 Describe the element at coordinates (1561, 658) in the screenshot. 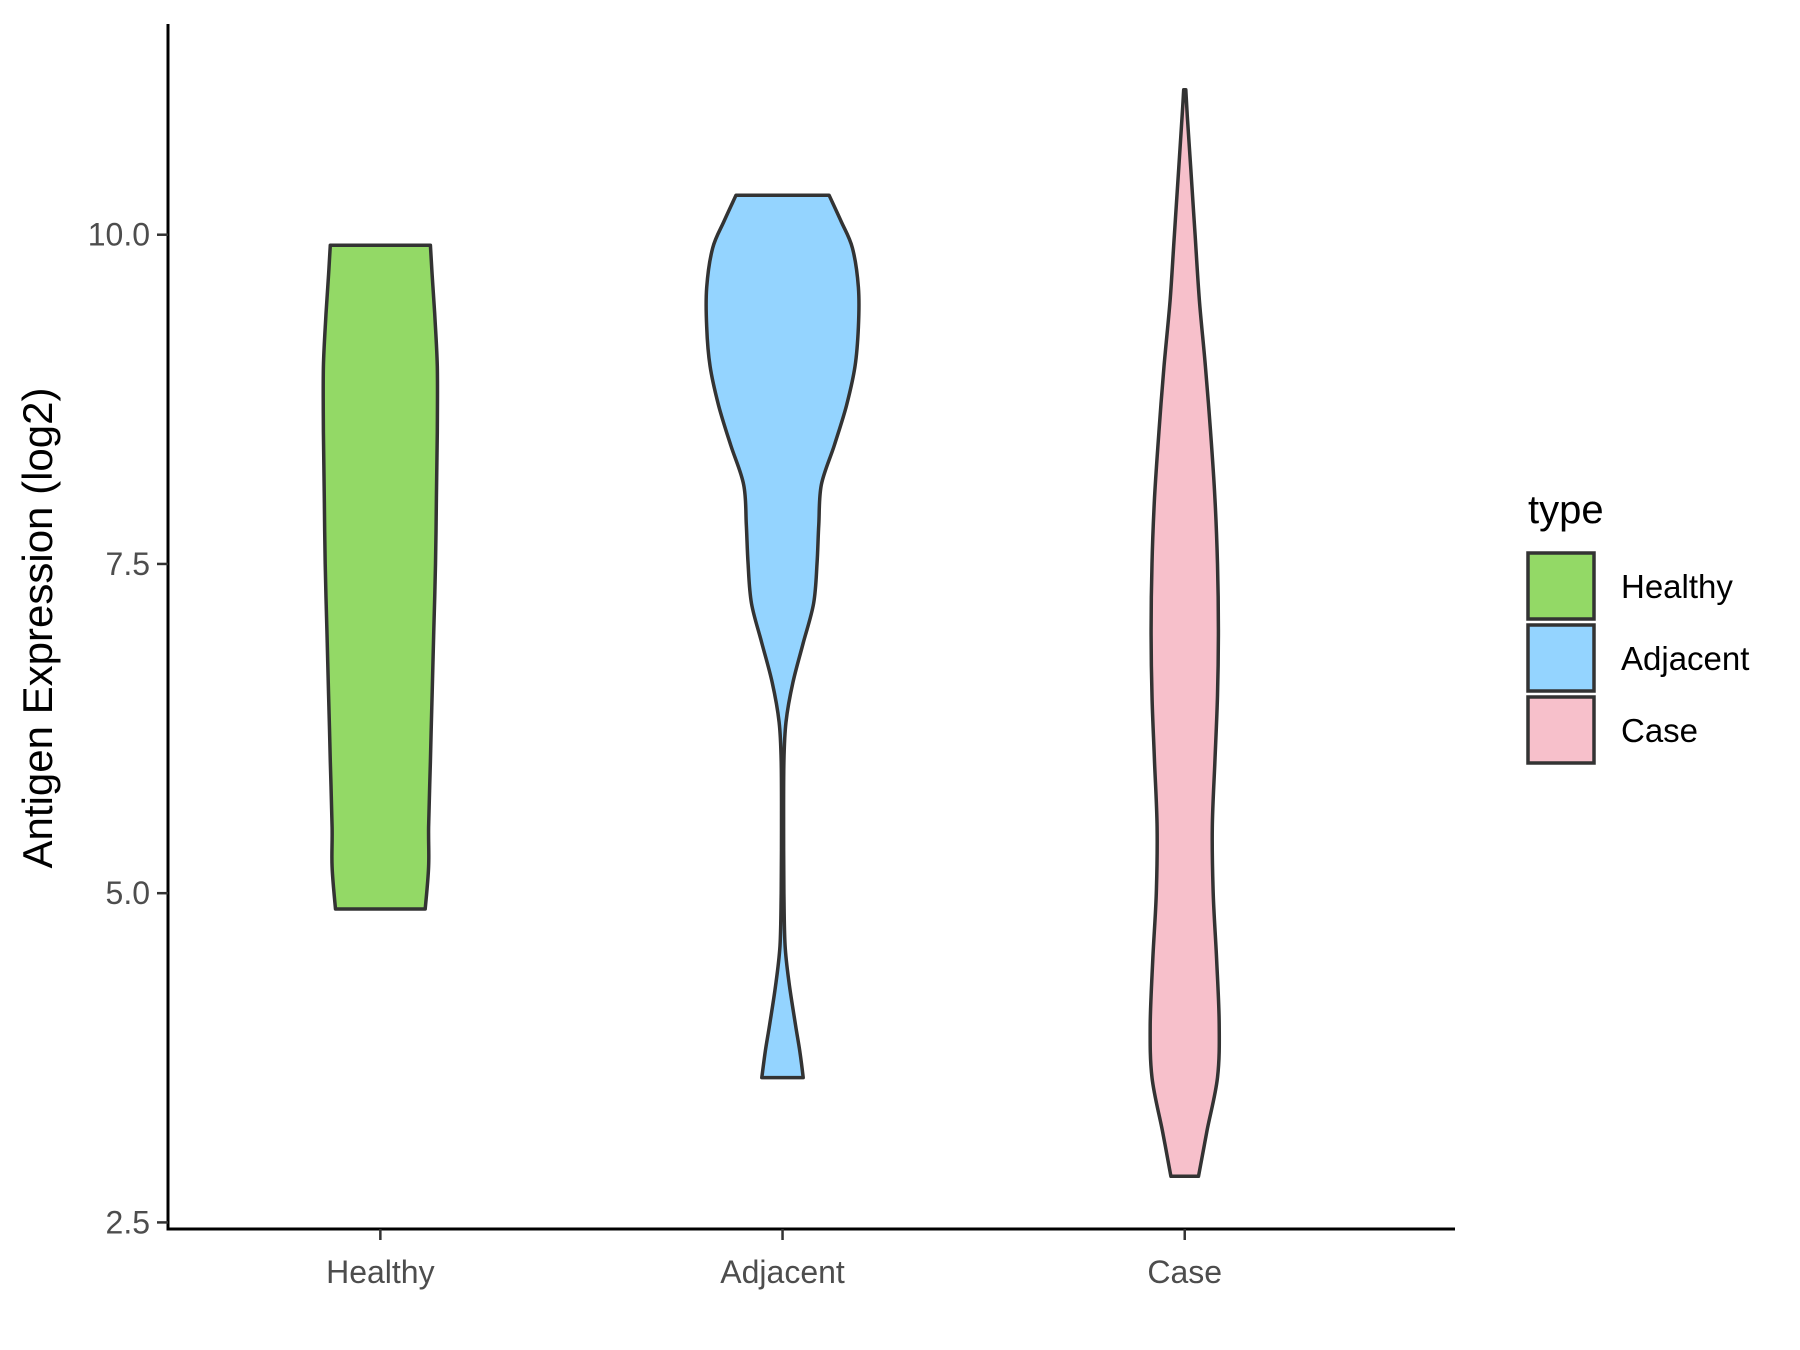

I see `legend-key-adjacent` at that location.